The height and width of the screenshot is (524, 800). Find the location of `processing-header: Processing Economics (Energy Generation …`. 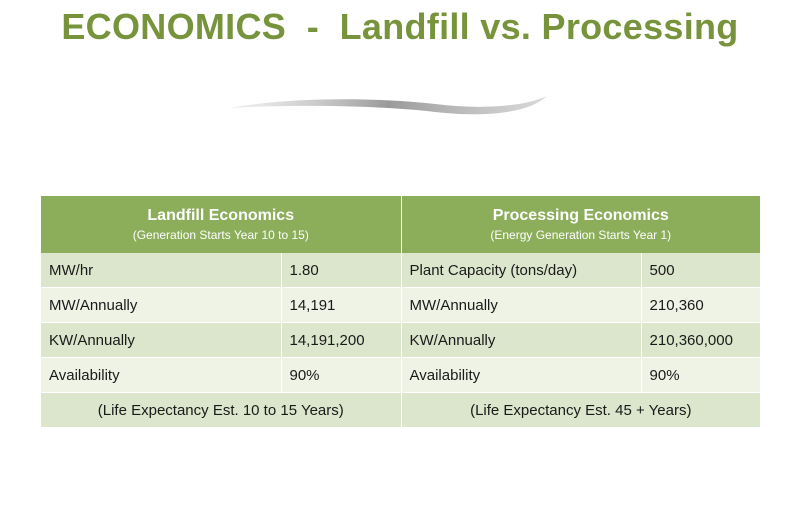

processing-header: Processing Economics (Energy Generation … is located at coordinates (581, 224).